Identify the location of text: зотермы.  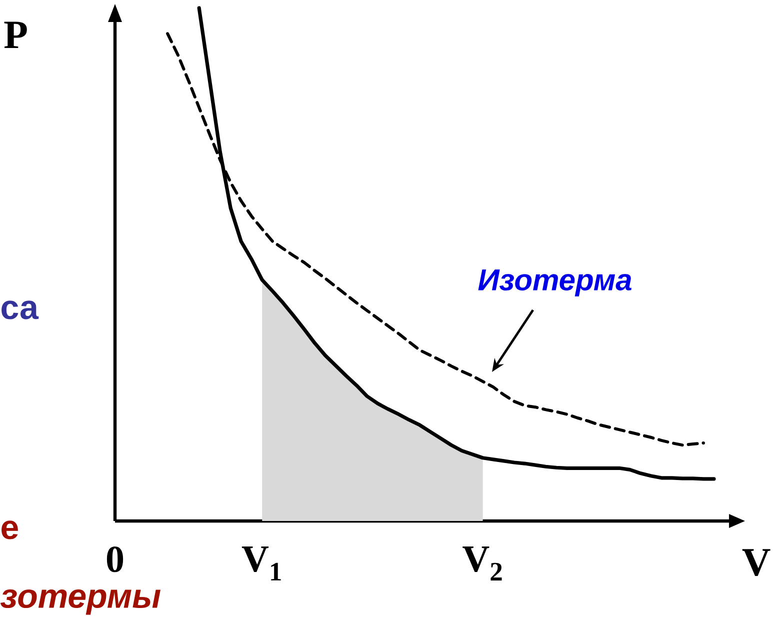
(80, 602).